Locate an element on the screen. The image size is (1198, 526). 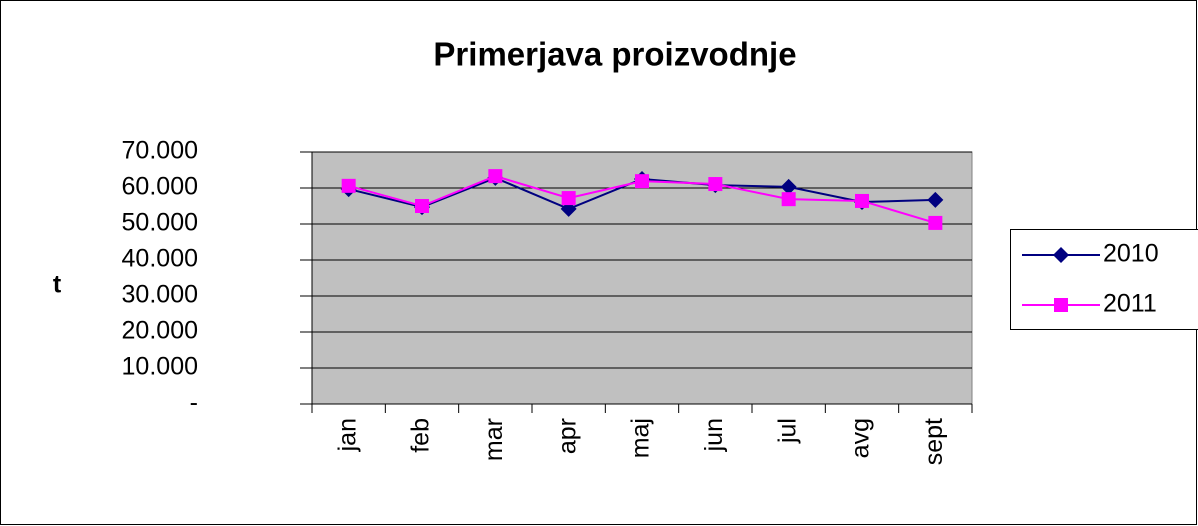
y-tick-label: 20.000 is located at coordinates (160, 331).